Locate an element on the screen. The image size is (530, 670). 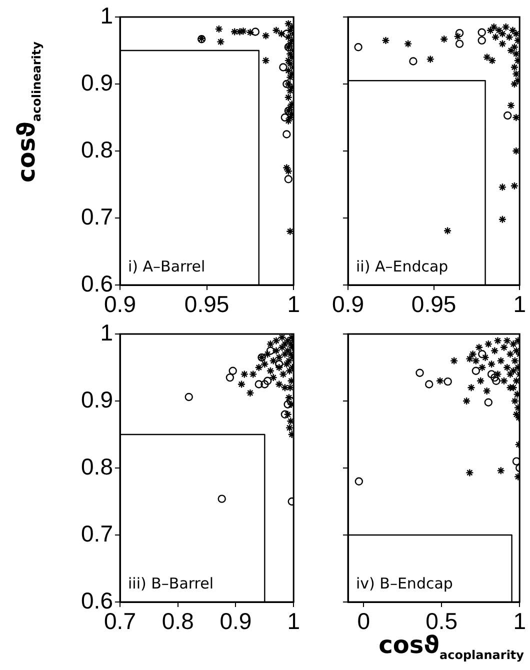
annotation: iii) B–Barrel is located at coordinates (171, 583).